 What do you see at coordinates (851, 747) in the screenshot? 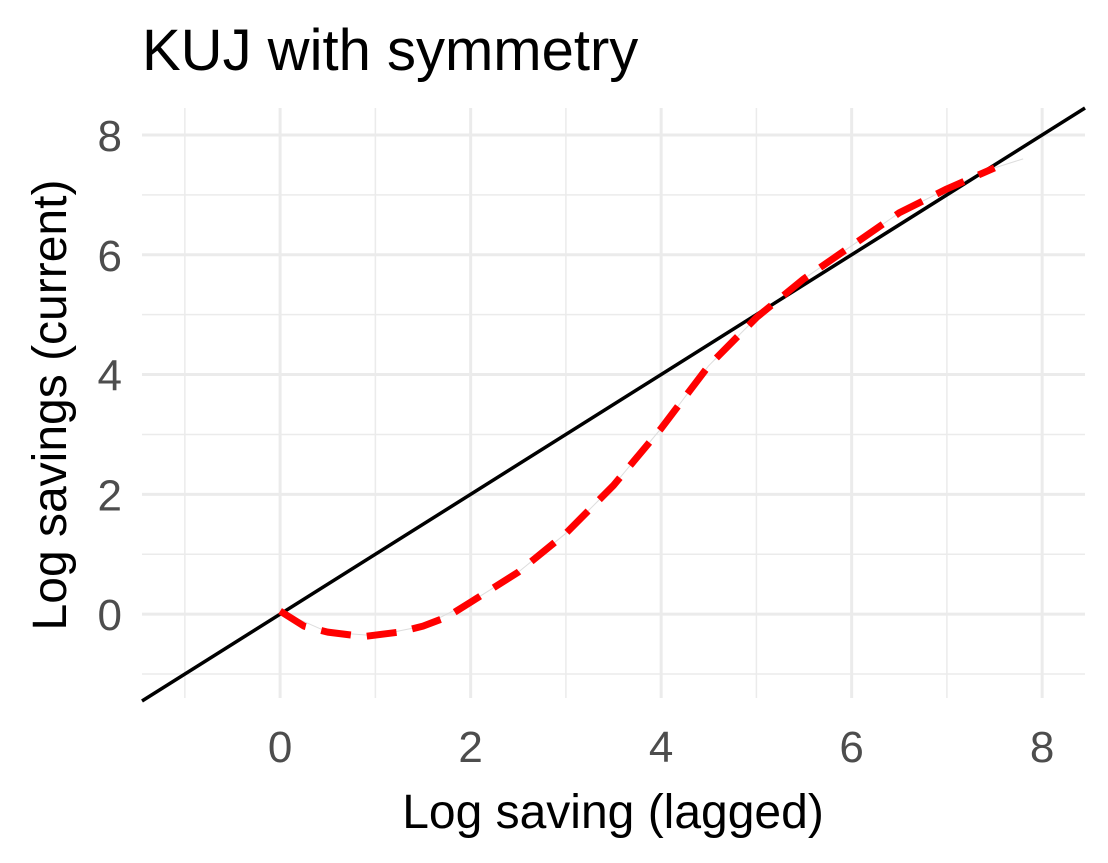
I see `x-tick-label: 6` at bounding box center [851, 747].